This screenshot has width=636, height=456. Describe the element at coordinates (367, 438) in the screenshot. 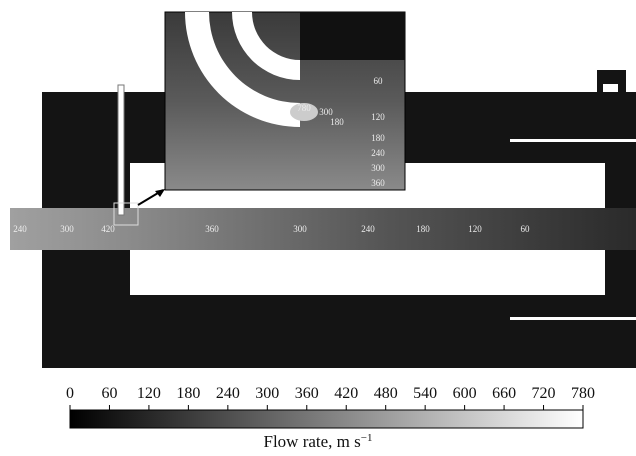

I see `label-exponent: −1` at that location.